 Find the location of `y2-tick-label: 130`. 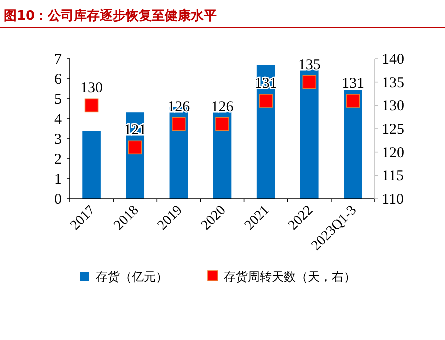

y2-tick-label: 130 is located at coordinates (393, 106).